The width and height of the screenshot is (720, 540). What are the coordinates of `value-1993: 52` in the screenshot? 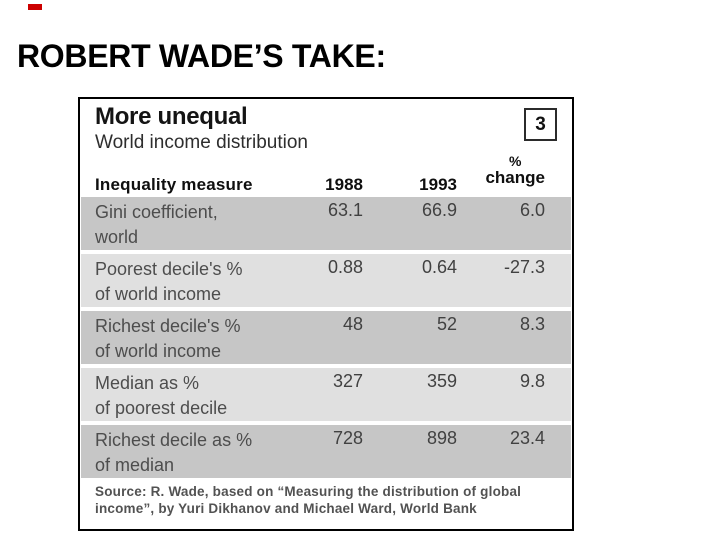 It's located at (446, 324).